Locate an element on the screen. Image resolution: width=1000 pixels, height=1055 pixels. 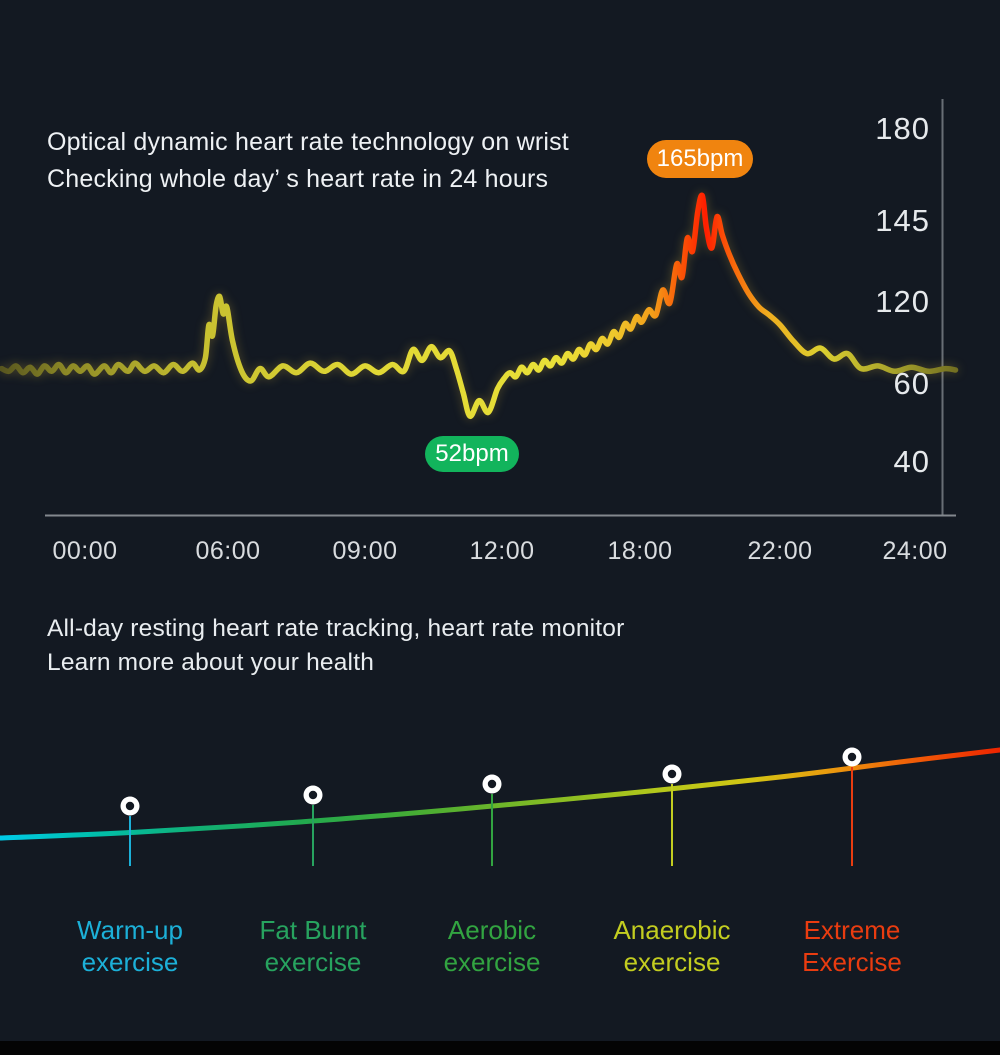
zones-gradient-line is located at coordinates (500, 794).